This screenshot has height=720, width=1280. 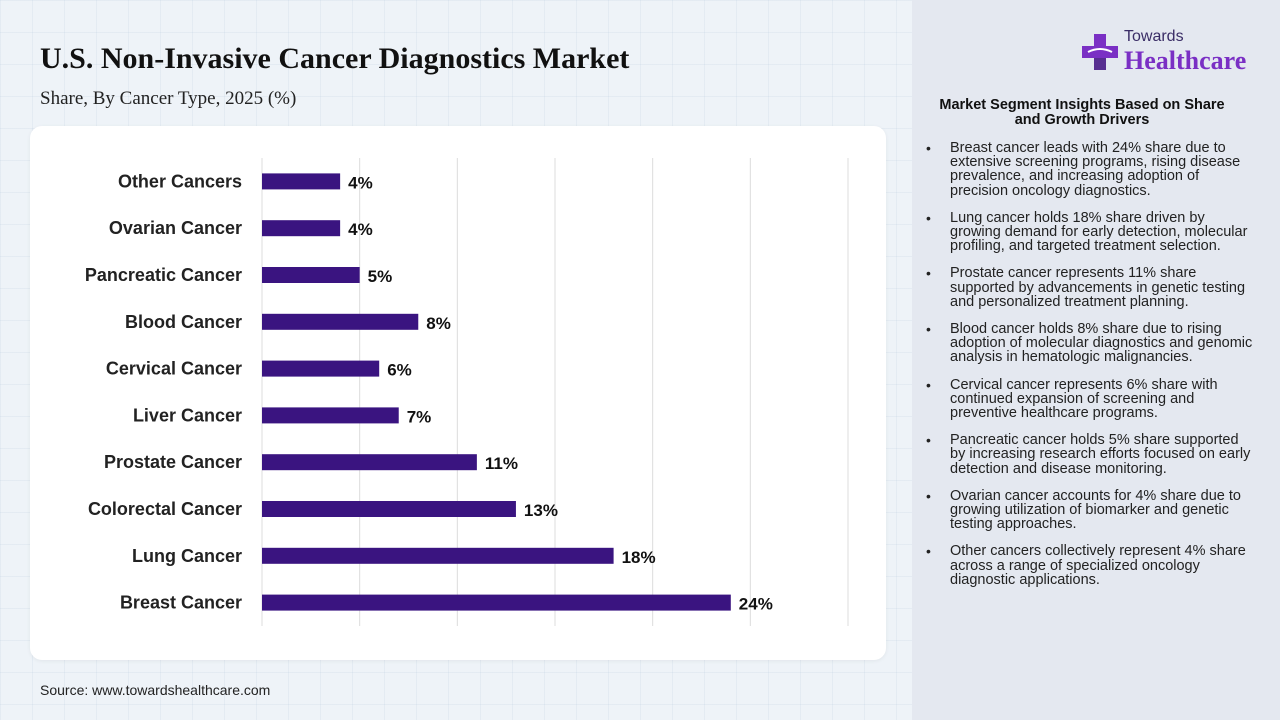 What do you see at coordinates (187, 556) in the screenshot?
I see `category-label: Lung Cancer` at bounding box center [187, 556].